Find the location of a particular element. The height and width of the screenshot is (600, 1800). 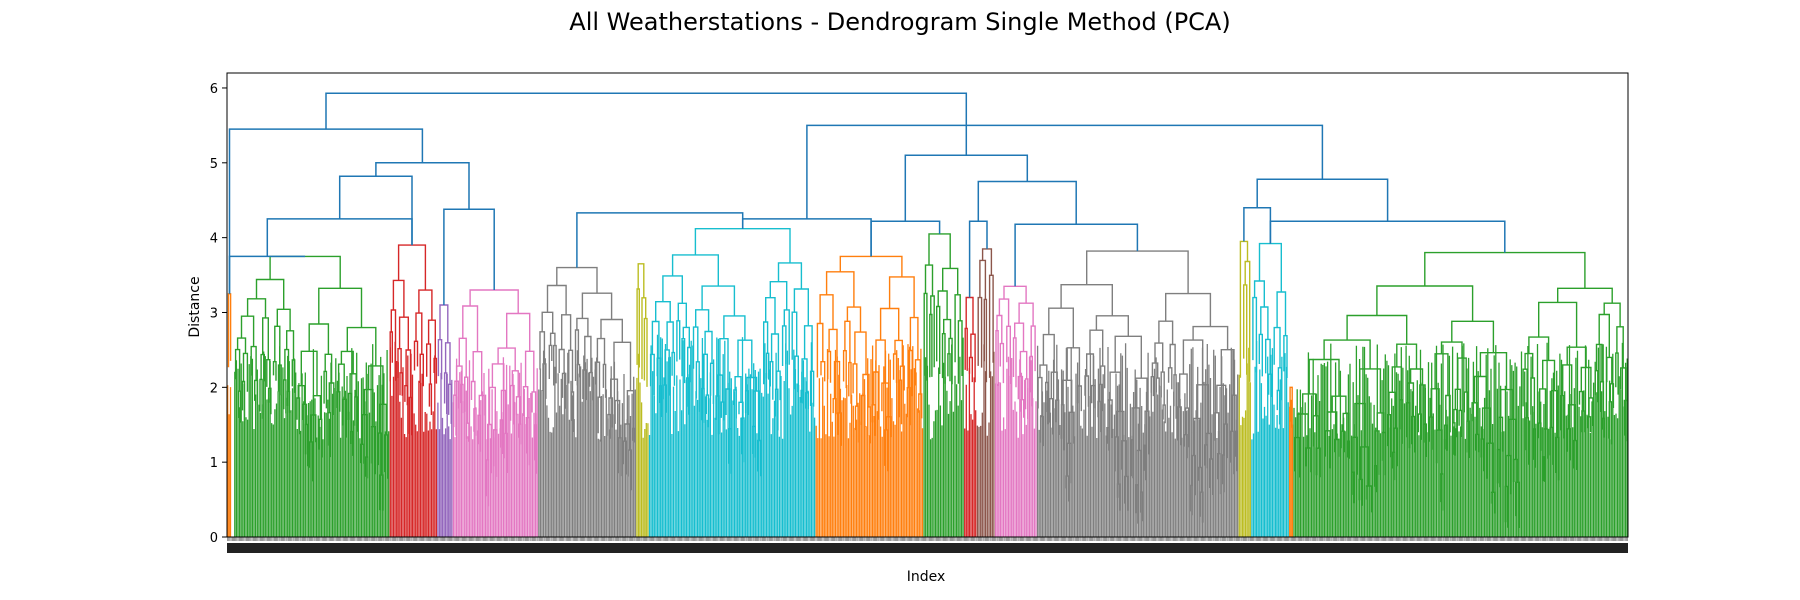

x-ticks is located at coordinates (927, 539).